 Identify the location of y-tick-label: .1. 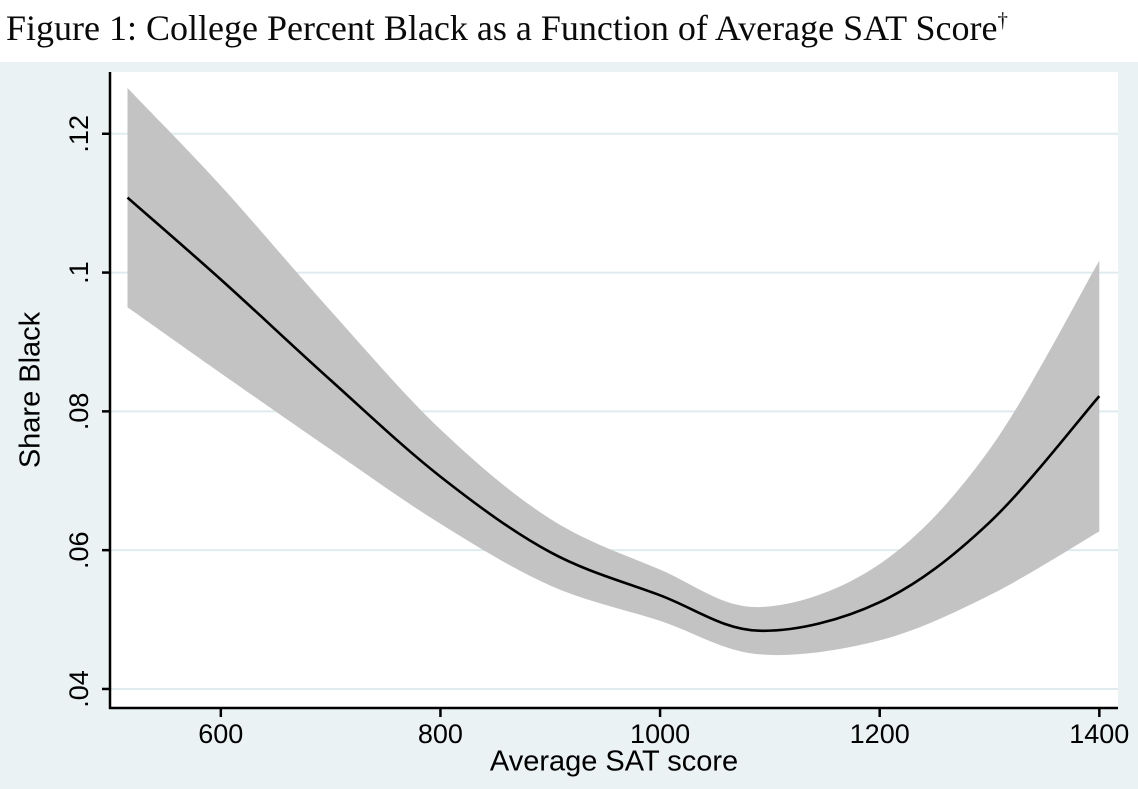
(79, 272).